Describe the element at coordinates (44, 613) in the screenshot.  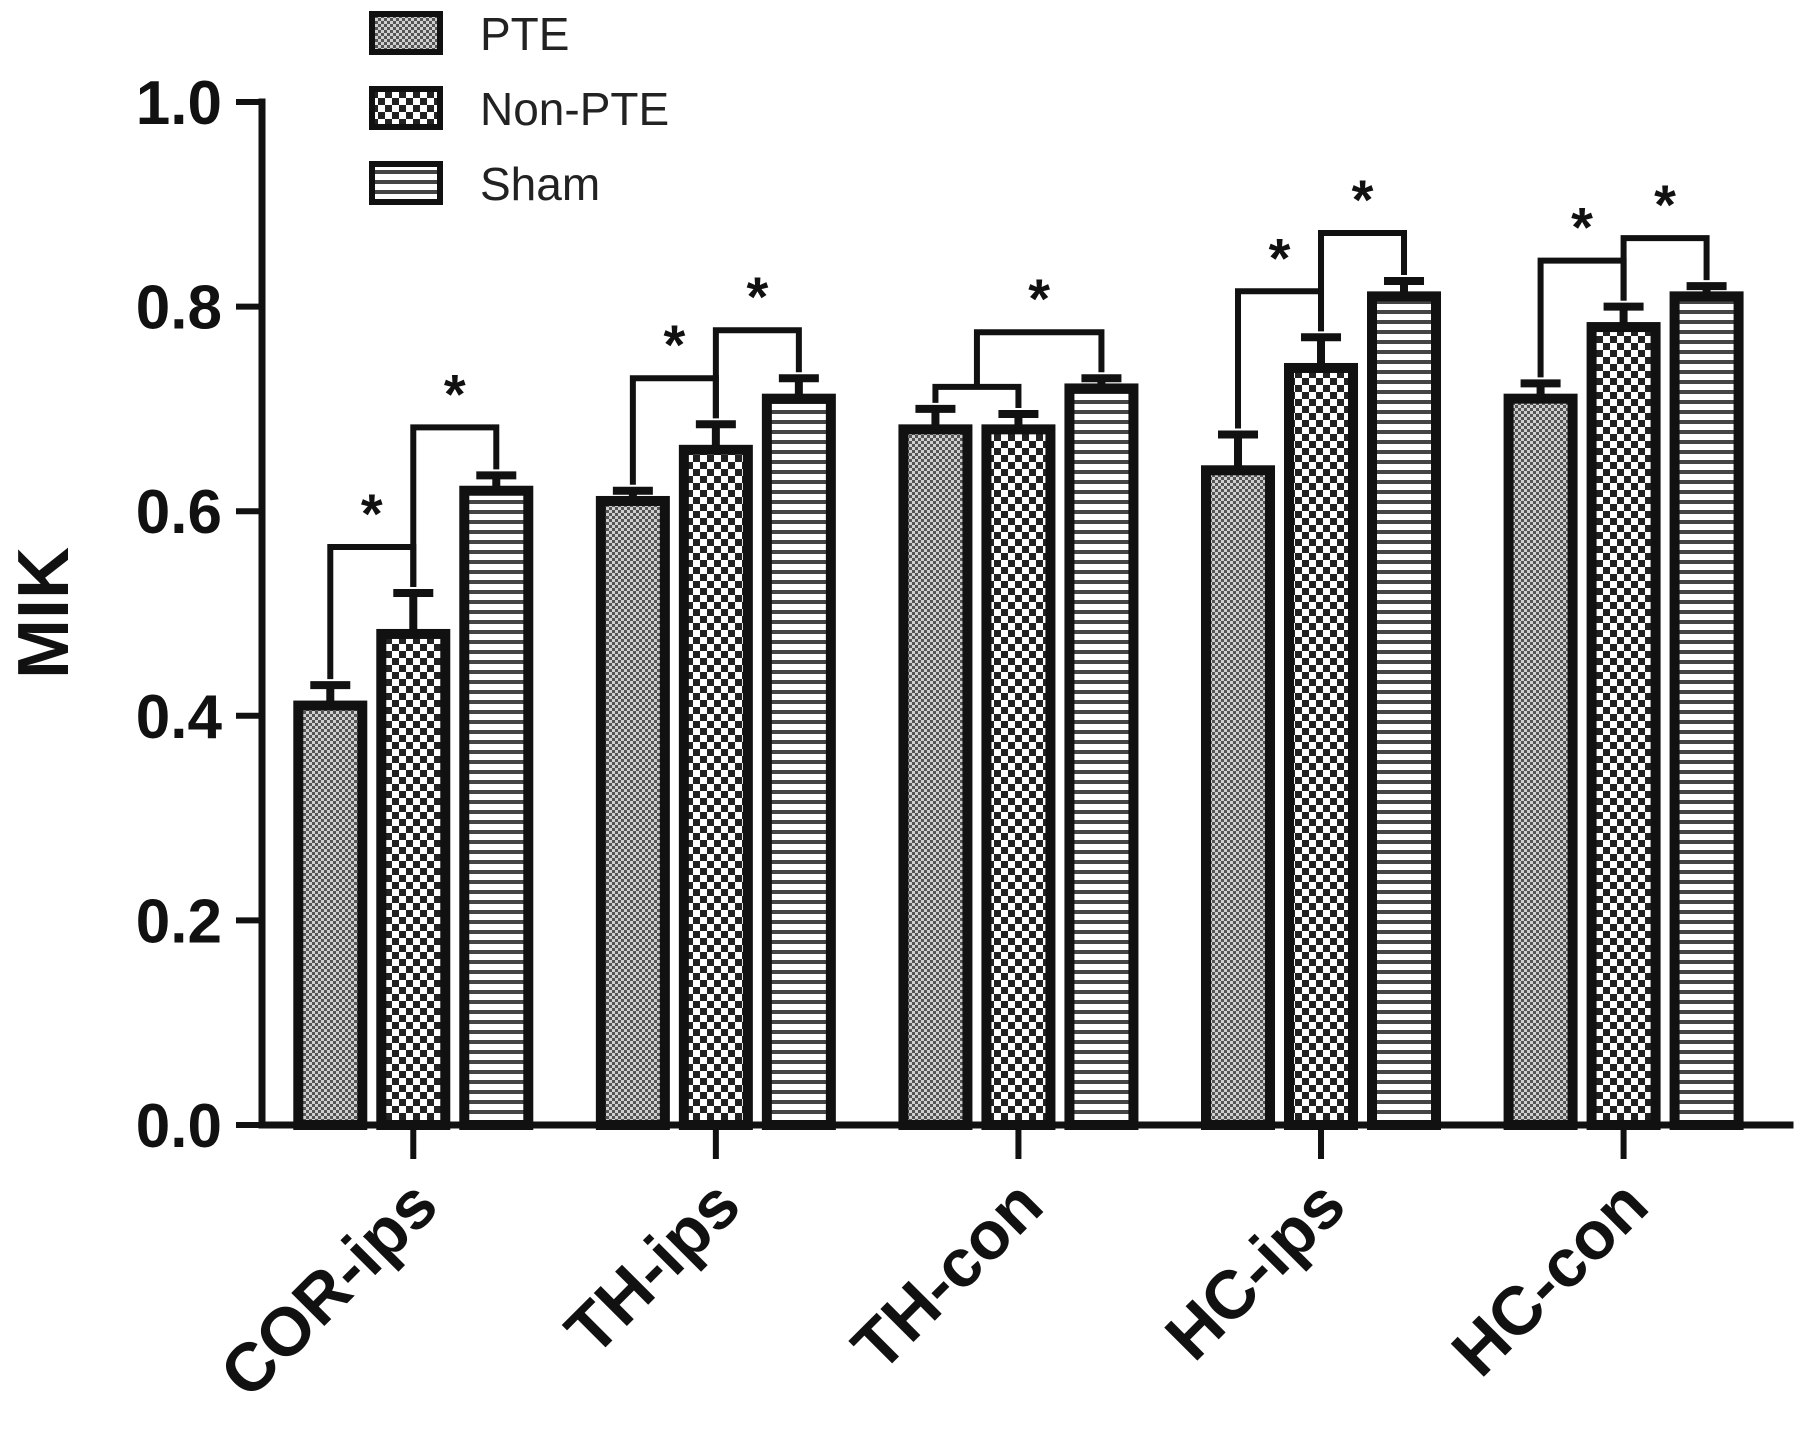
I see `y-axis-label: MIK` at that location.